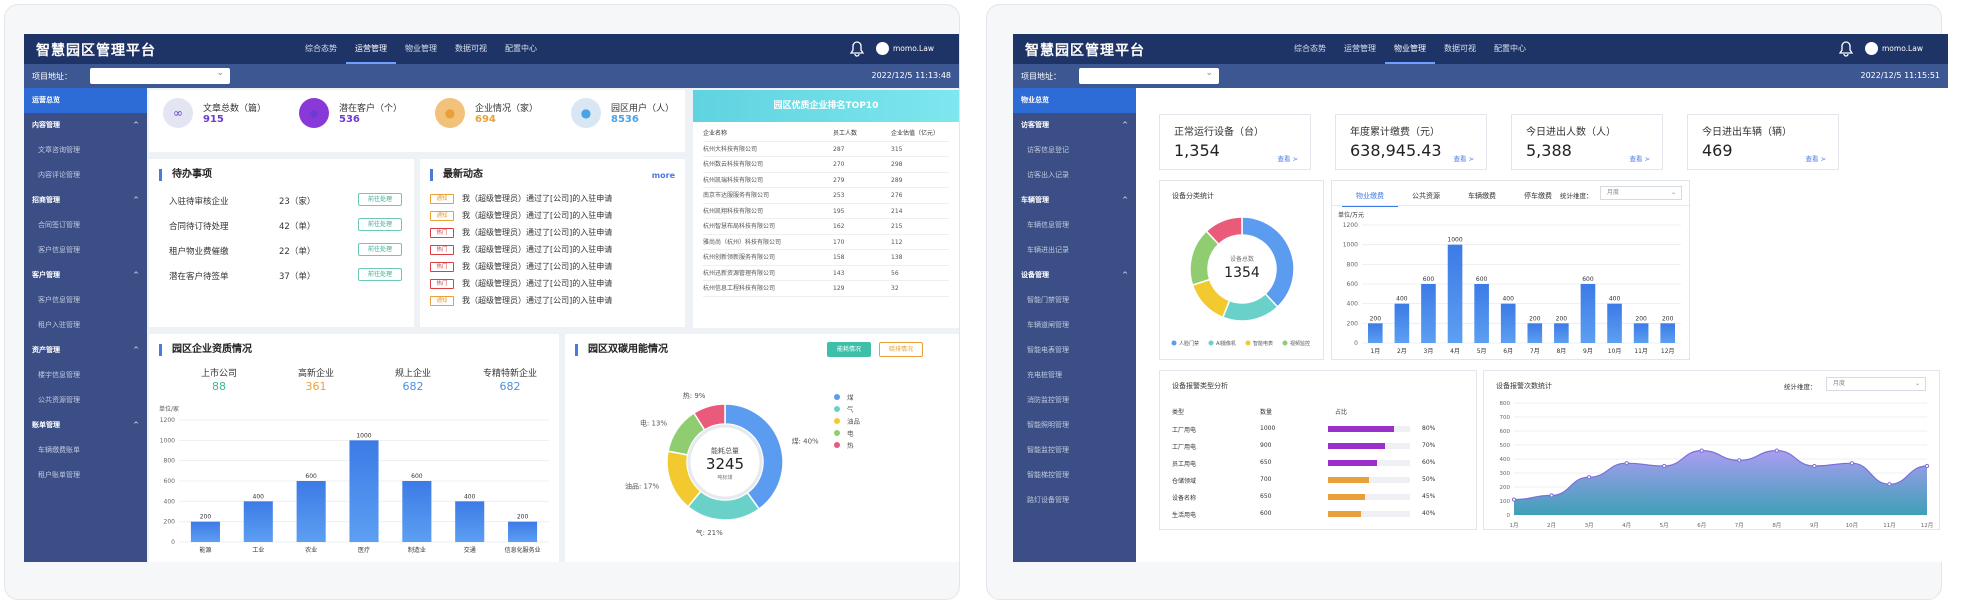 This screenshot has height=604, width=1968. I want to click on sidebar-item: 楼宇信息管理, so click(59, 375).